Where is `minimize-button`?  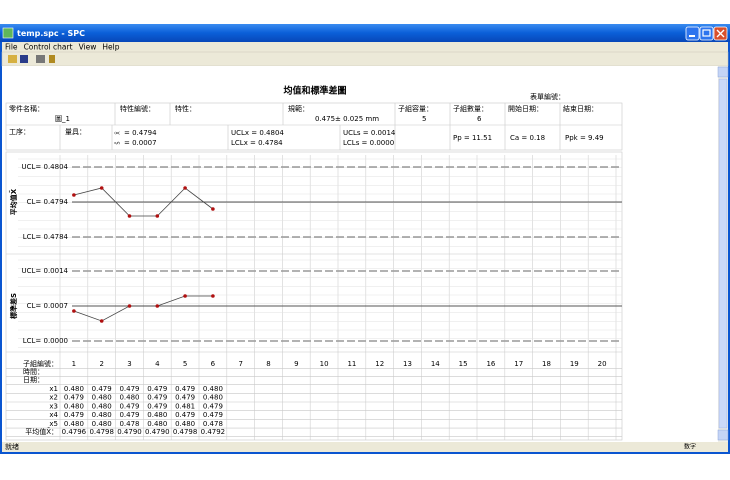 minimize-button is located at coordinates (692, 33).